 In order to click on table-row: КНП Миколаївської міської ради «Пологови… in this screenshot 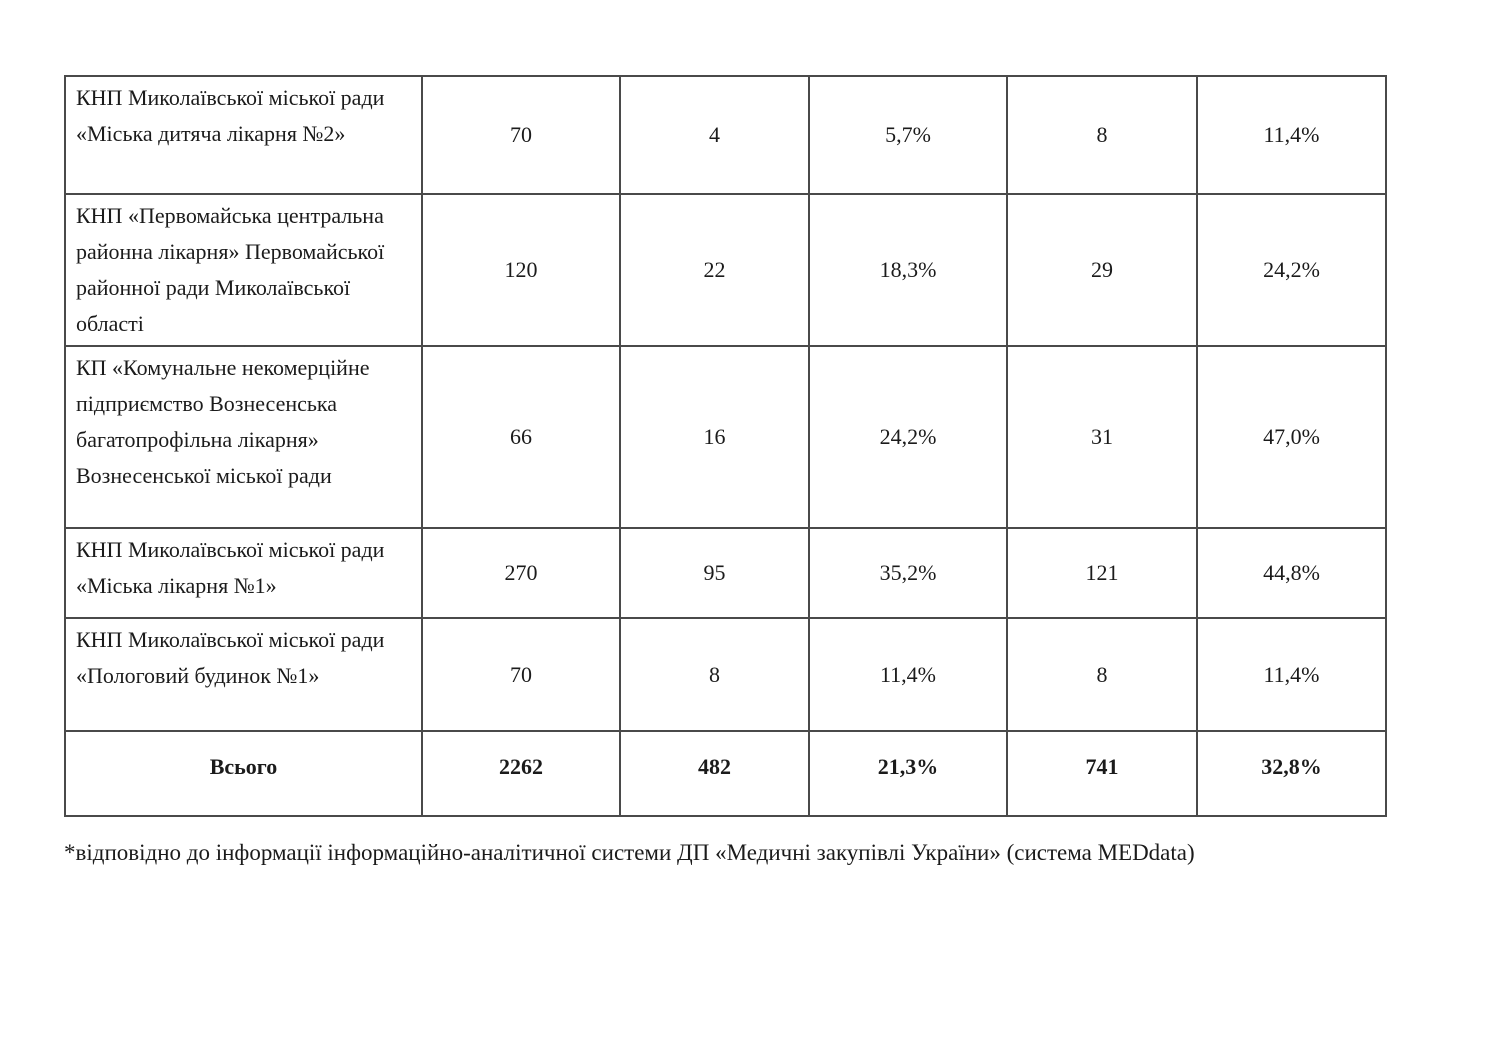, I will do `click(725, 674)`.